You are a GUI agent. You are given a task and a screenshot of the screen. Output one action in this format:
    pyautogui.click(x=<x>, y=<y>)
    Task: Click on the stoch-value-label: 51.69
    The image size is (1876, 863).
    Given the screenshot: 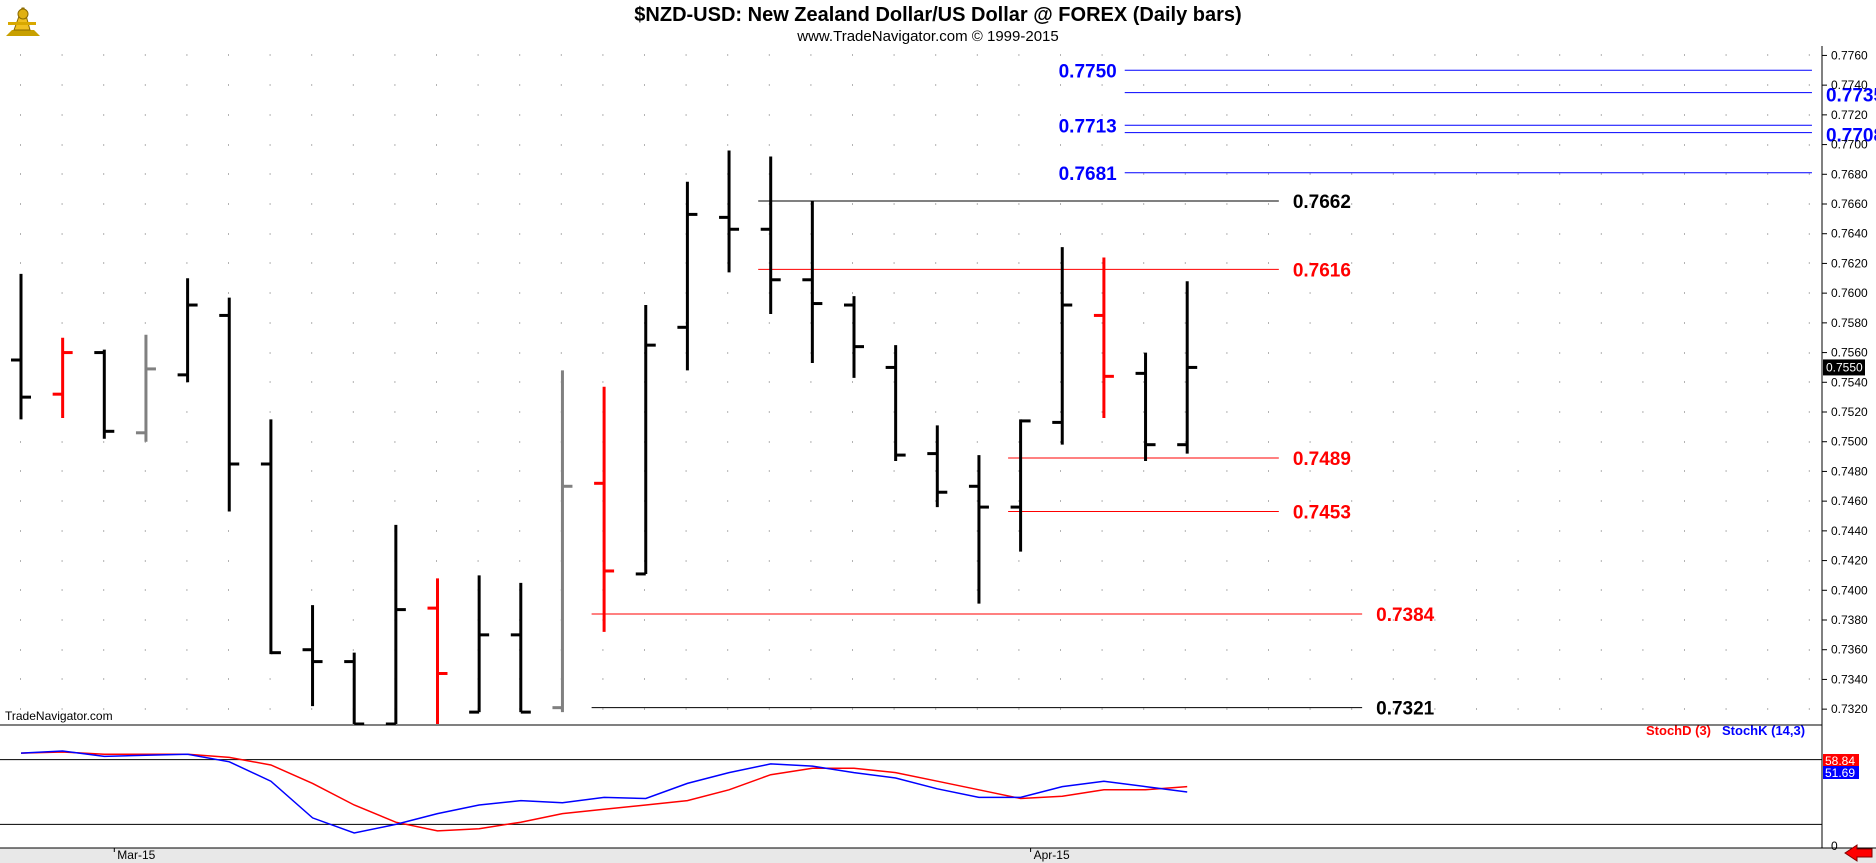 What is the action you would take?
    pyautogui.click(x=1840, y=773)
    